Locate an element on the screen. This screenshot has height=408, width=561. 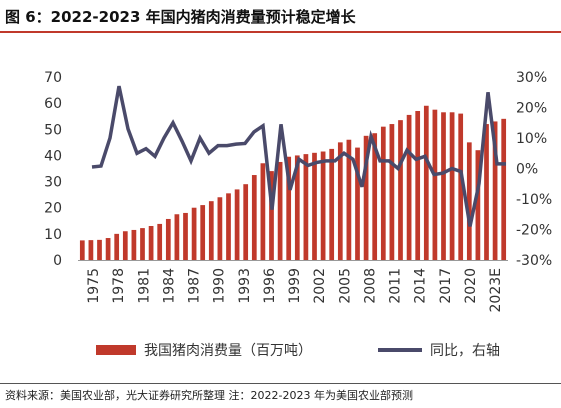
source-rule is located at coordinates (280, 383).